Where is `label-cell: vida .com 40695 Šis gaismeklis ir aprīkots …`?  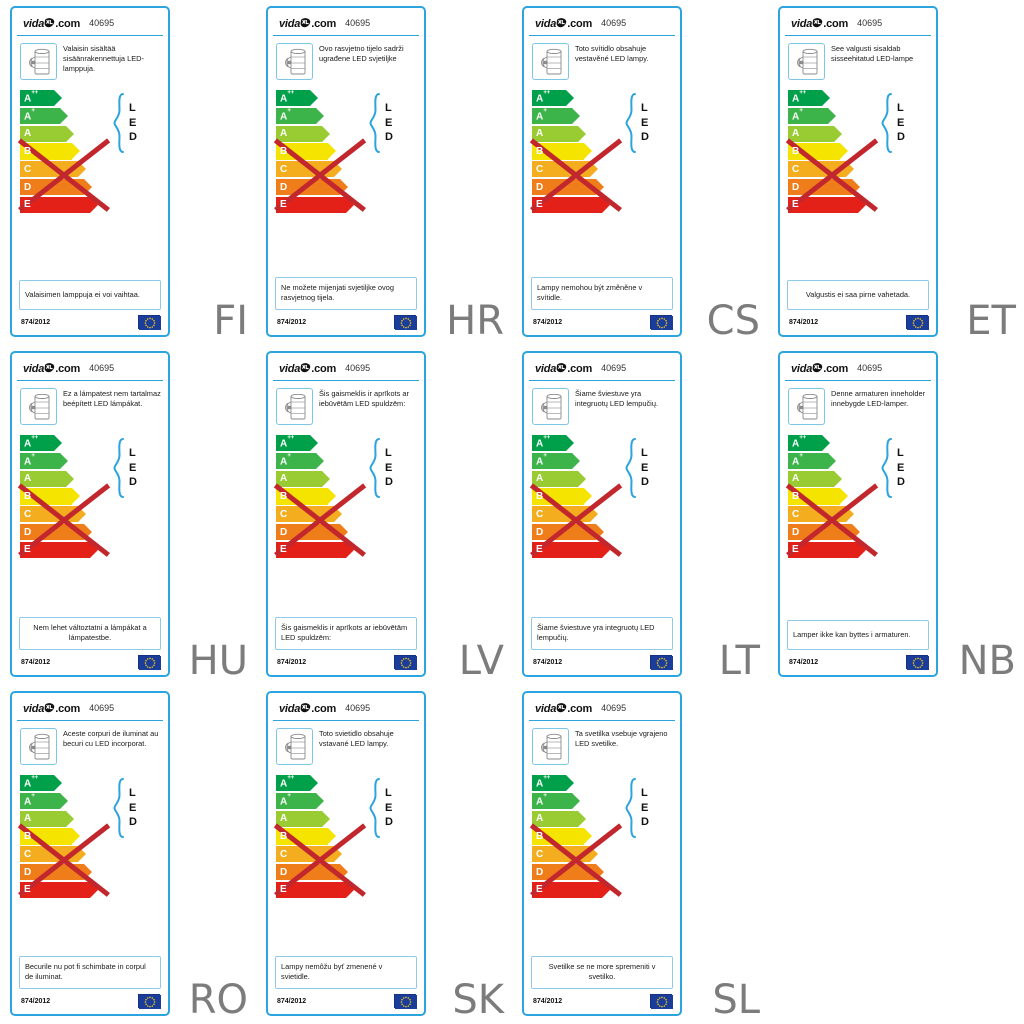
label-cell: vida .com 40695 Šis gaismeklis ir aprīkots … is located at coordinates (384, 515).